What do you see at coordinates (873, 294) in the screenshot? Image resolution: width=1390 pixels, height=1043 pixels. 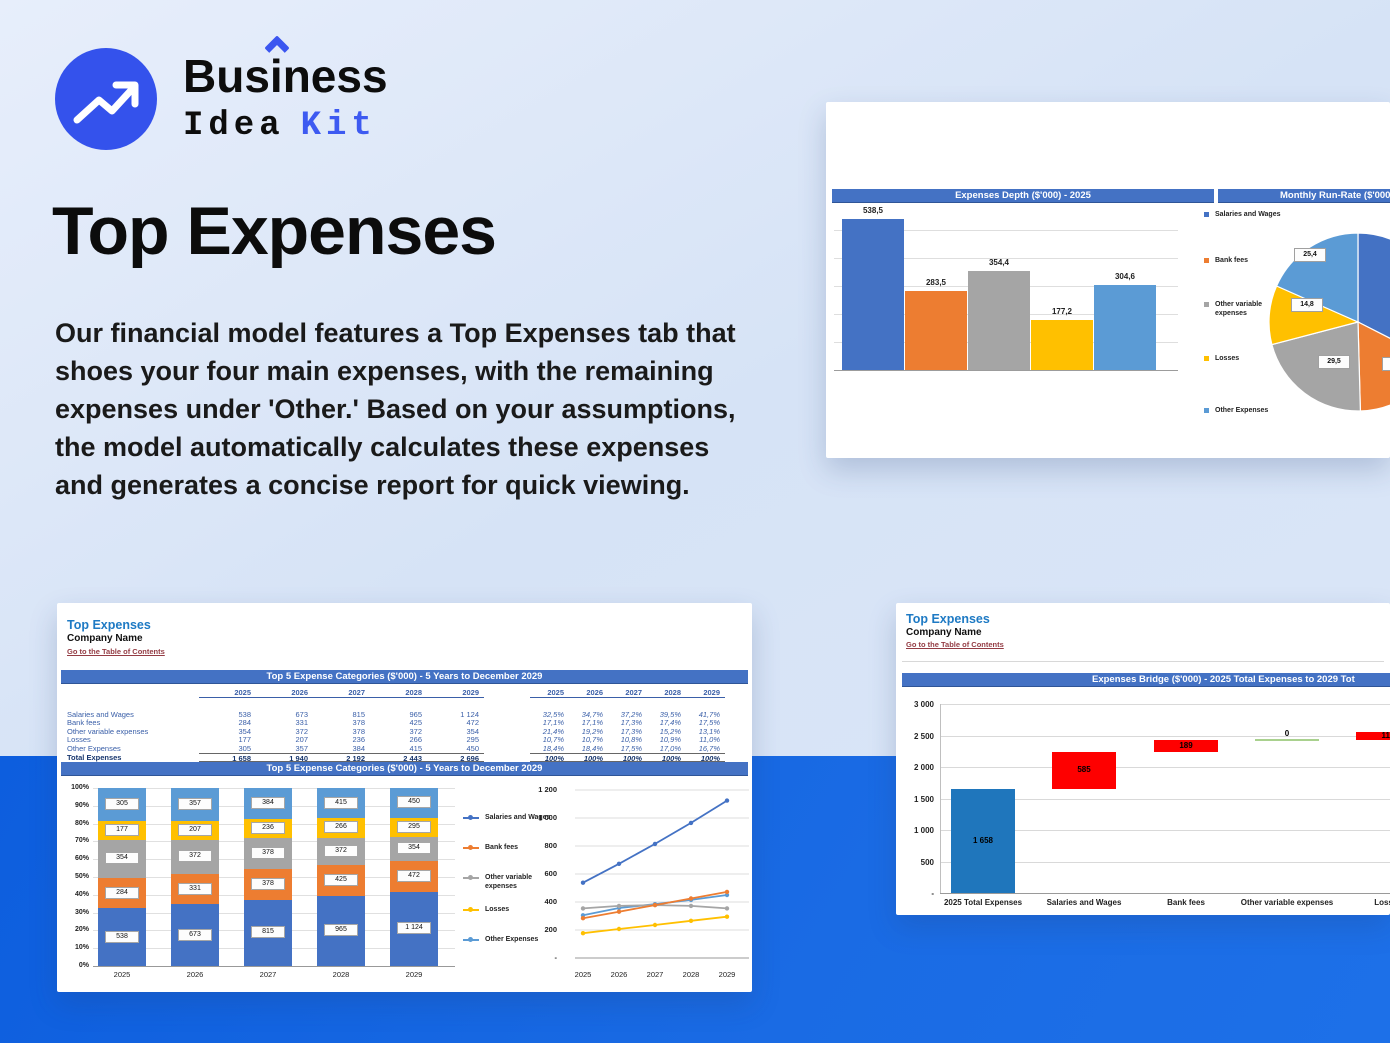 I see `bar` at bounding box center [873, 294].